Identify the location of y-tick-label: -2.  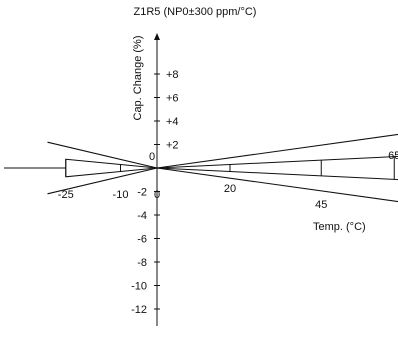
(142, 193).